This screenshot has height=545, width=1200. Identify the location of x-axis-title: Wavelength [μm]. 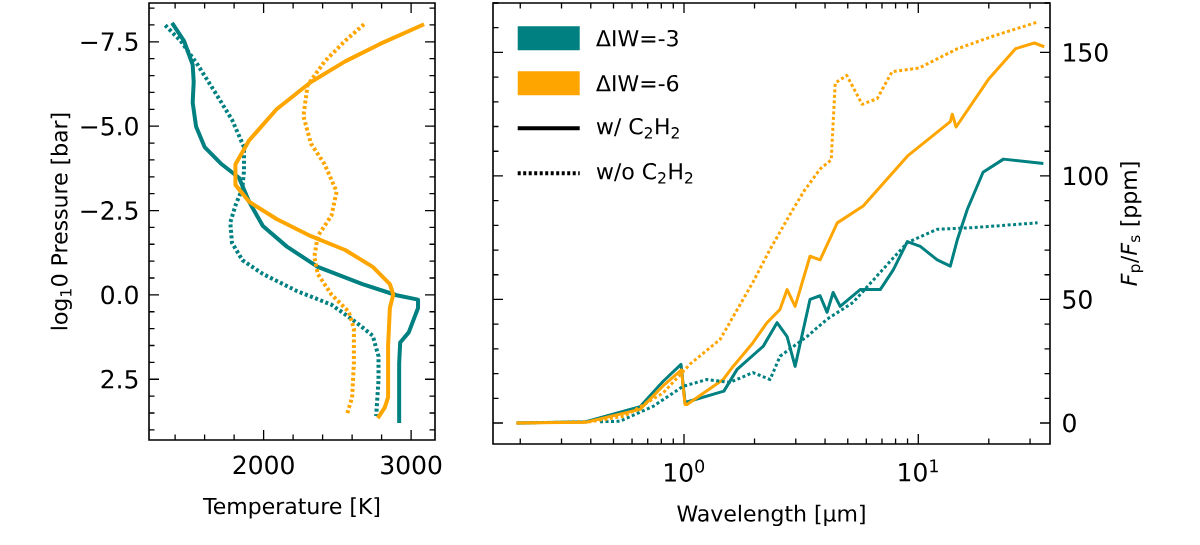
(771, 515).